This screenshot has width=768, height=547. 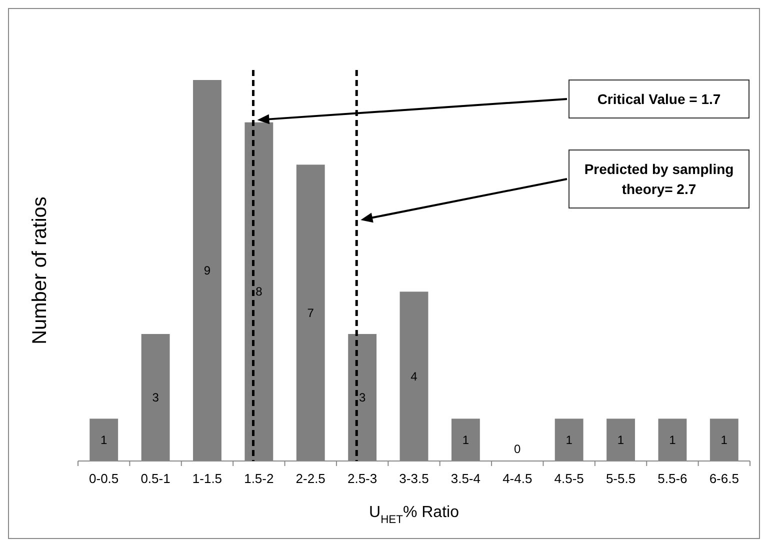 What do you see at coordinates (569, 478) in the screenshot?
I see `x-tick-label: 4.5-5` at bounding box center [569, 478].